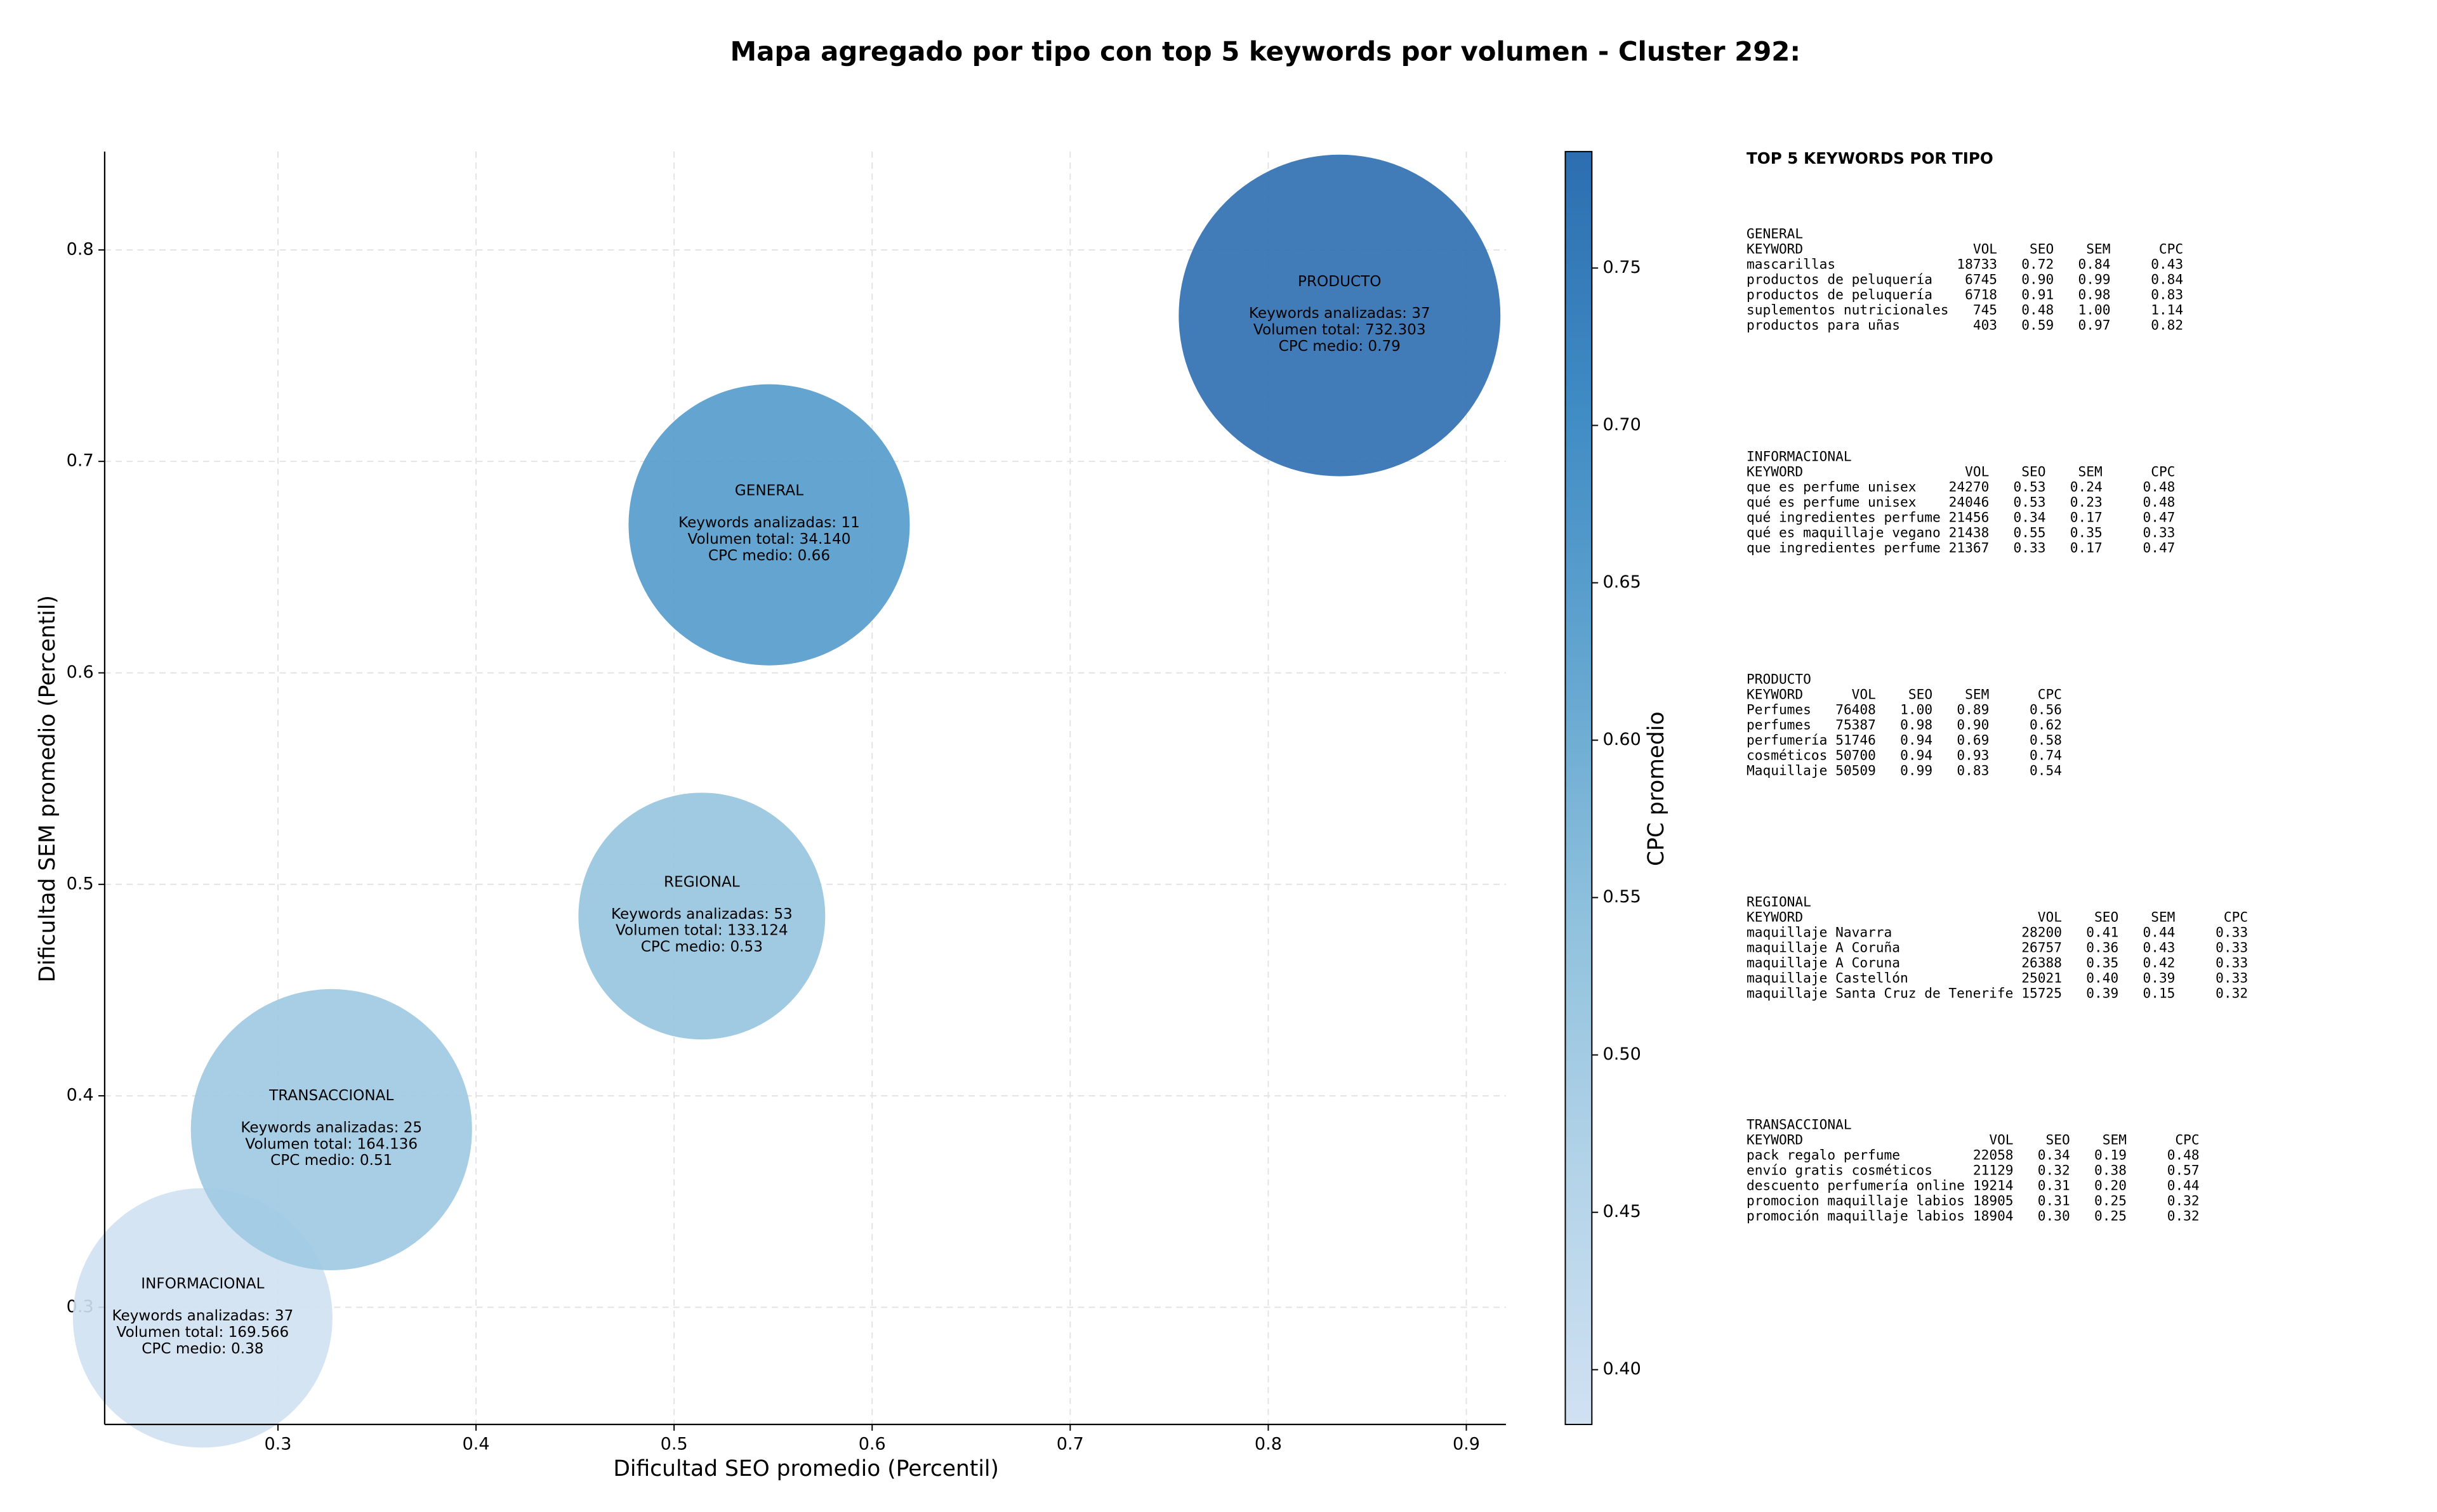 The height and width of the screenshot is (1512, 2437). Describe the element at coordinates (1870, 159) in the screenshot. I see `panel-title: TOP 5 KEYWORDS POR TIPO` at that location.